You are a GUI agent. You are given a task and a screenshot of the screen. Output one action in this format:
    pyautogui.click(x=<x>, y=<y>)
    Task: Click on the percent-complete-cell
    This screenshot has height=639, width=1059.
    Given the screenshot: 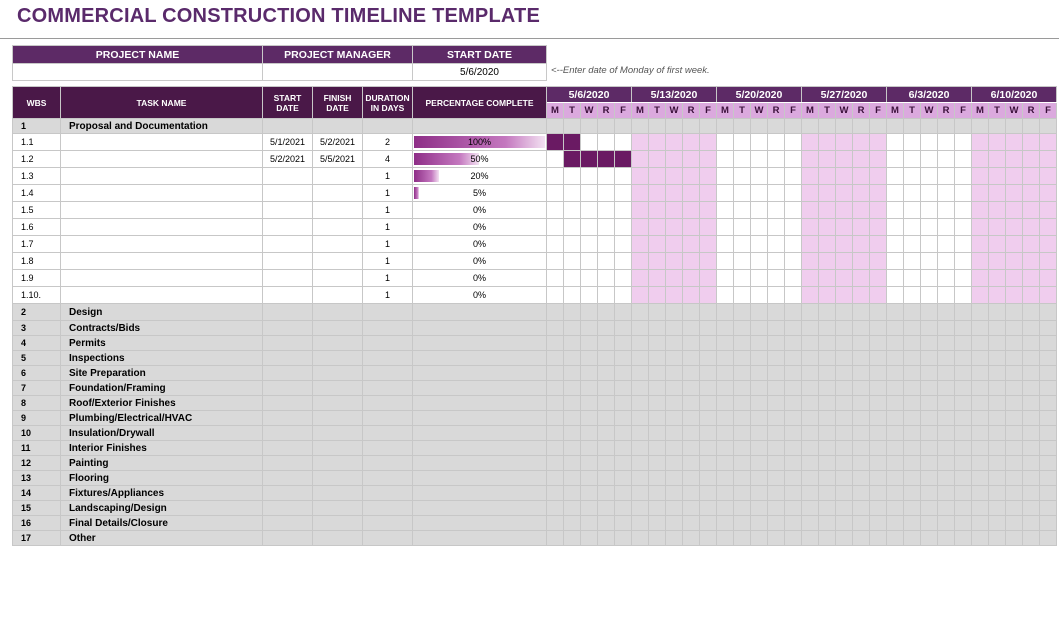 What is the action you would take?
    pyautogui.click(x=479, y=538)
    